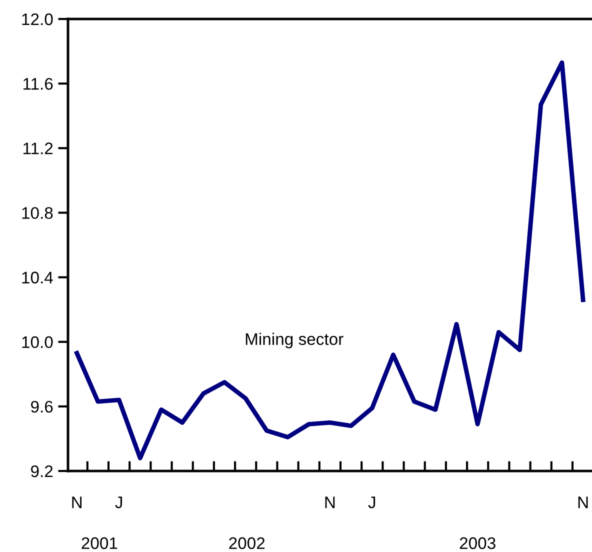  Describe the element at coordinates (37, 278) in the screenshot. I see `y-tick-label: 10.4` at that location.